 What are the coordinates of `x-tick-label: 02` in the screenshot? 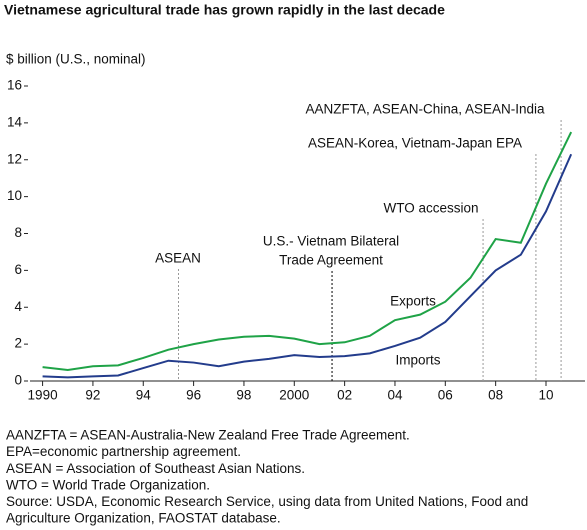 It's located at (344, 395).